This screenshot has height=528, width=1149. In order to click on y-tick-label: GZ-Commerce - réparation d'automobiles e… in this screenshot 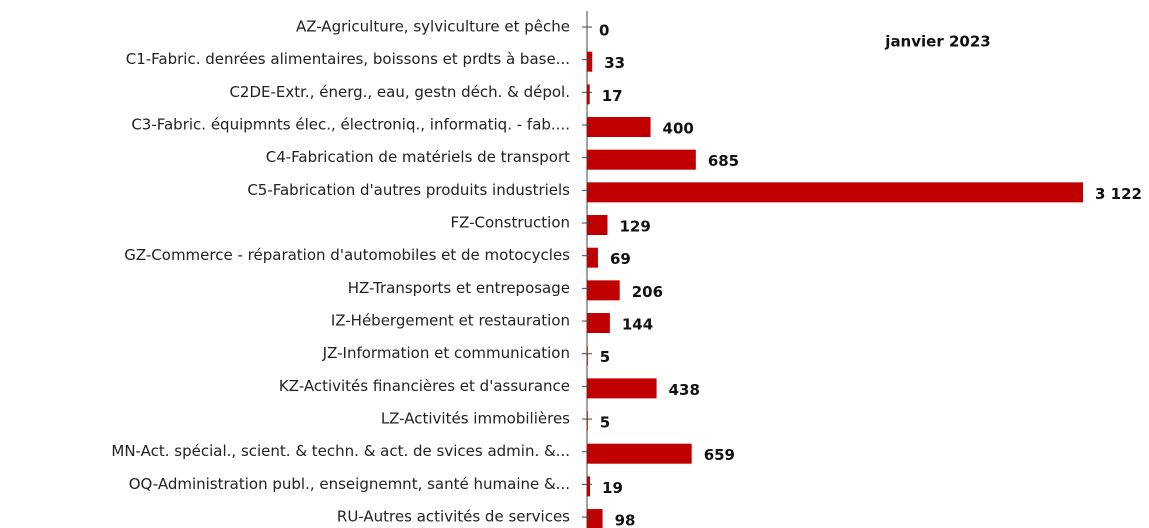, I will do `click(347, 255)`.